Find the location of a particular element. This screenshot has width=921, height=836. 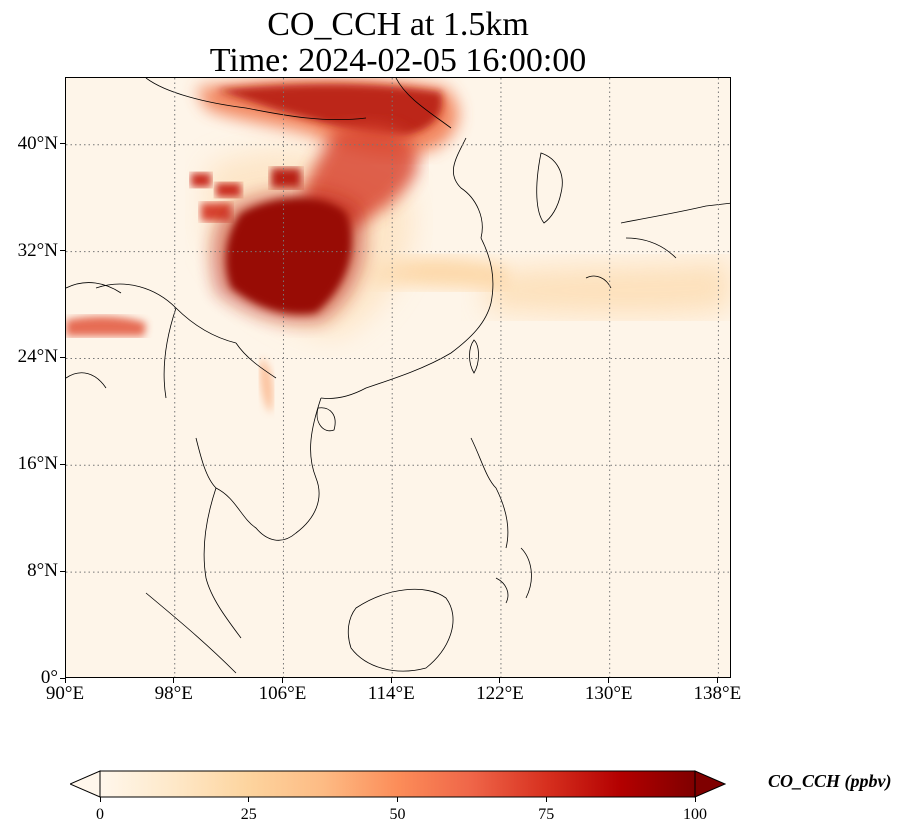

plume-north-core is located at coordinates (329, 110).